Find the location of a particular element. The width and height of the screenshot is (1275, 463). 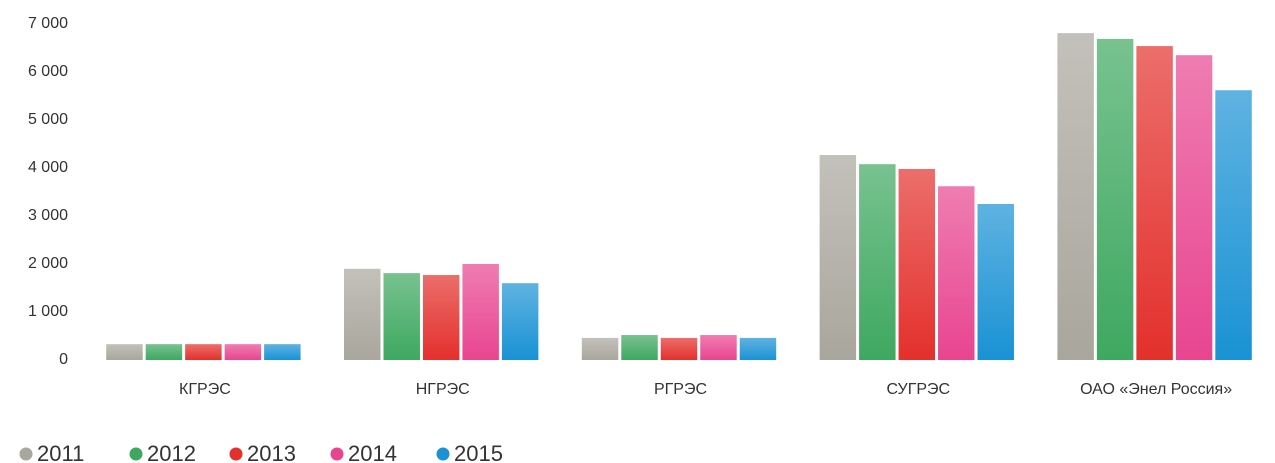

y-tick-label: 5 000 is located at coordinates (48, 119).